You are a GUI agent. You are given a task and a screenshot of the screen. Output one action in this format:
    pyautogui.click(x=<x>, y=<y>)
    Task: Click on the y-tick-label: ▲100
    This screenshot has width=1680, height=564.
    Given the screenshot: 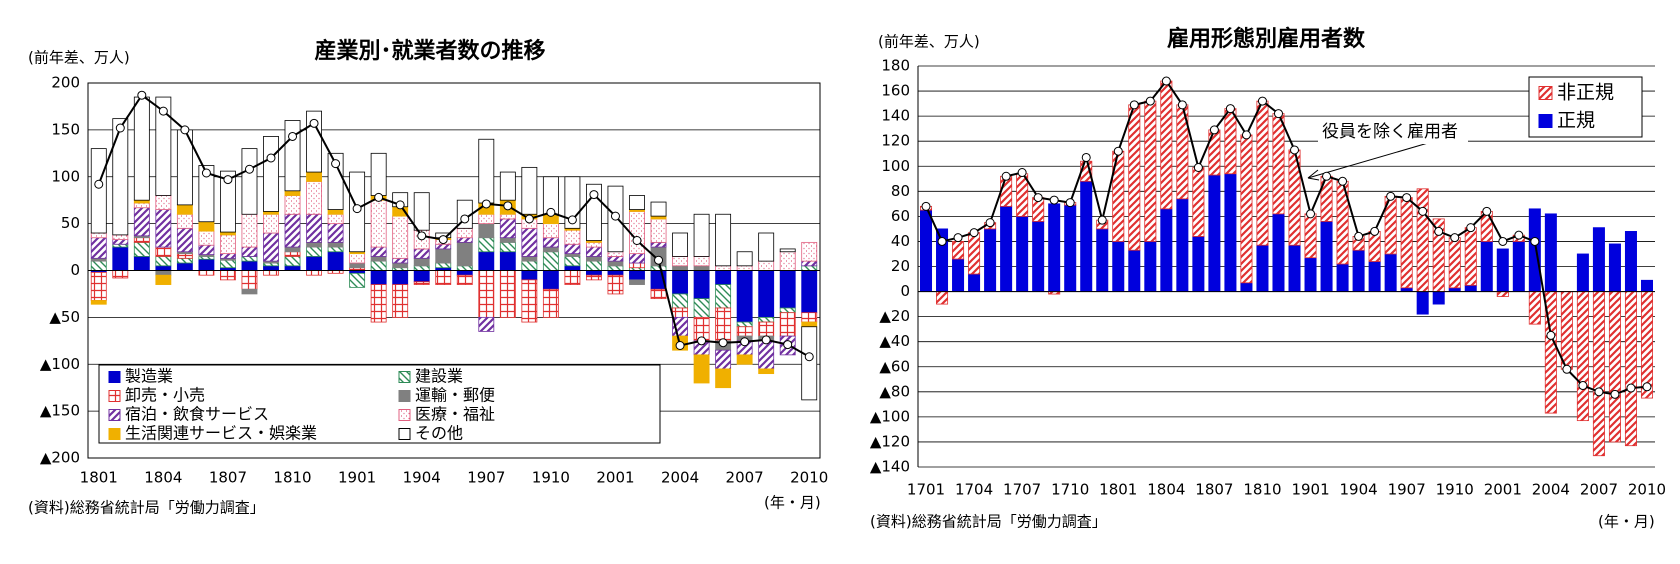 What is the action you would take?
    pyautogui.click(x=60, y=364)
    